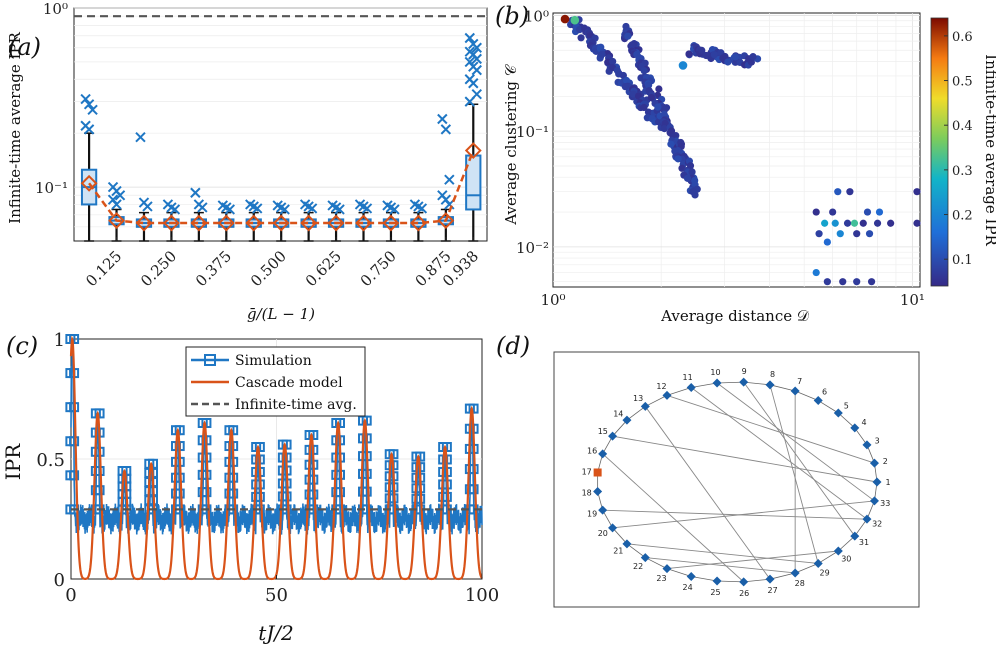 The image size is (996, 651). I want to click on network-node-label: 6, so click(824, 392).